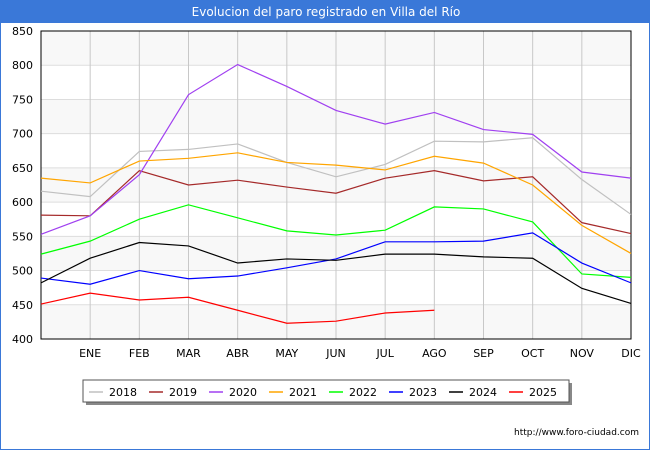 The width and height of the screenshot is (650, 450). I want to click on x-tick-label: ABR, so click(237, 353).